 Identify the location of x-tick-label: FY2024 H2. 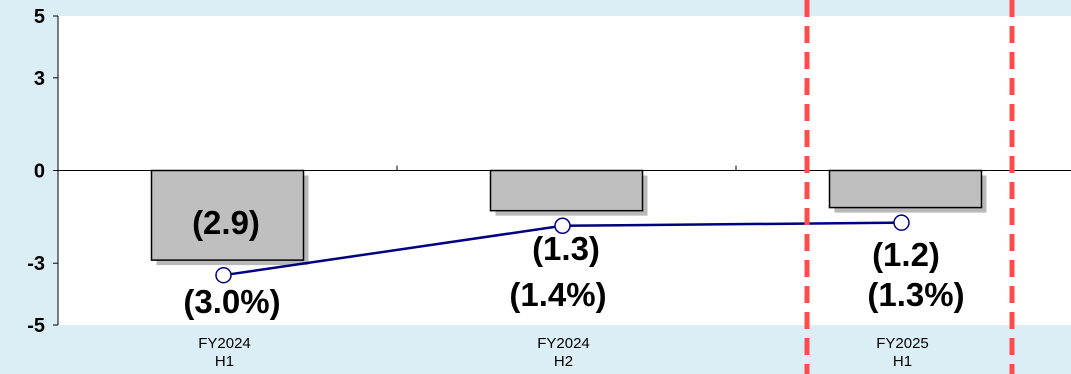
(563, 352).